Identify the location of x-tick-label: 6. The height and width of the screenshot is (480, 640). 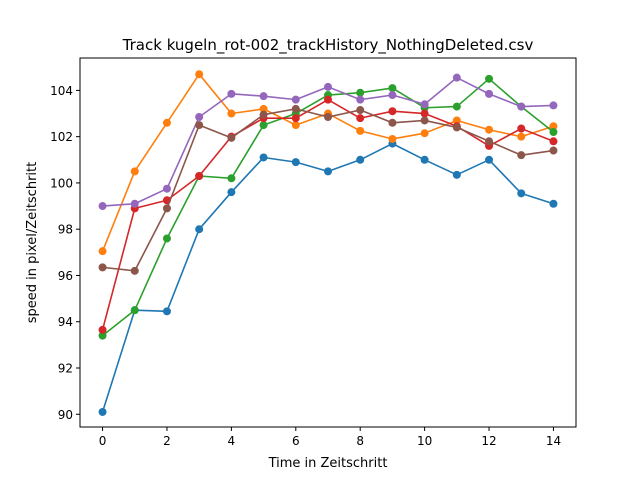
(296, 441).